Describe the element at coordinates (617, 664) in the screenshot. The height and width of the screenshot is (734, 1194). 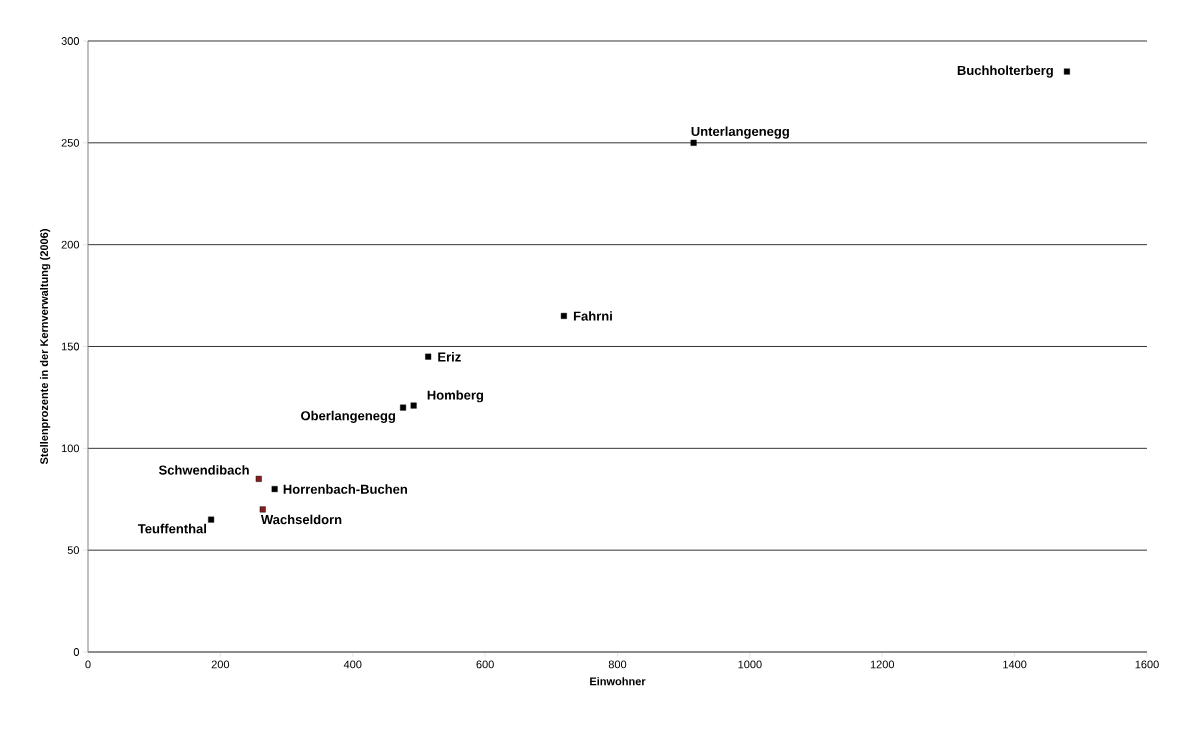
I see `x-tick-label: 800` at that location.